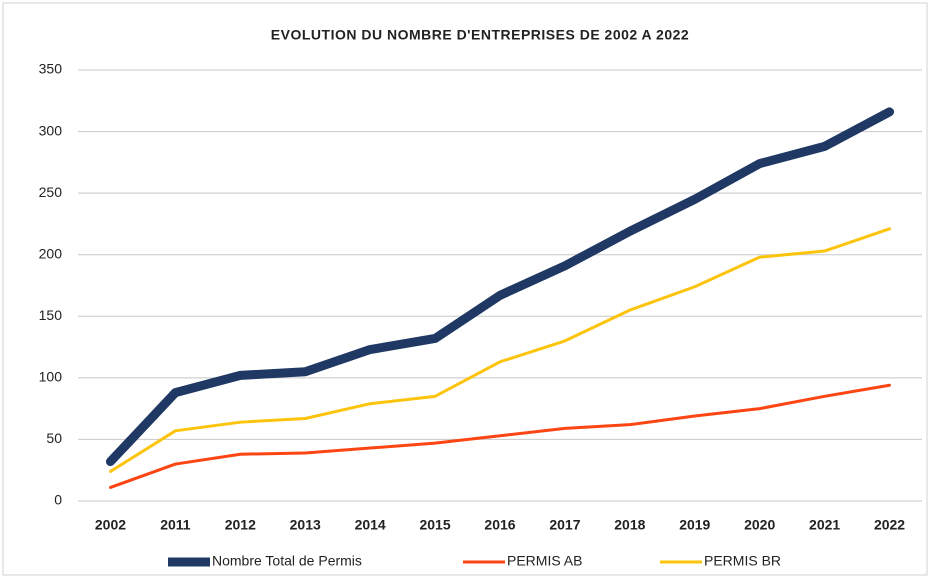 The image size is (940, 588). I want to click on x-tick-label: 2002, so click(110, 525).